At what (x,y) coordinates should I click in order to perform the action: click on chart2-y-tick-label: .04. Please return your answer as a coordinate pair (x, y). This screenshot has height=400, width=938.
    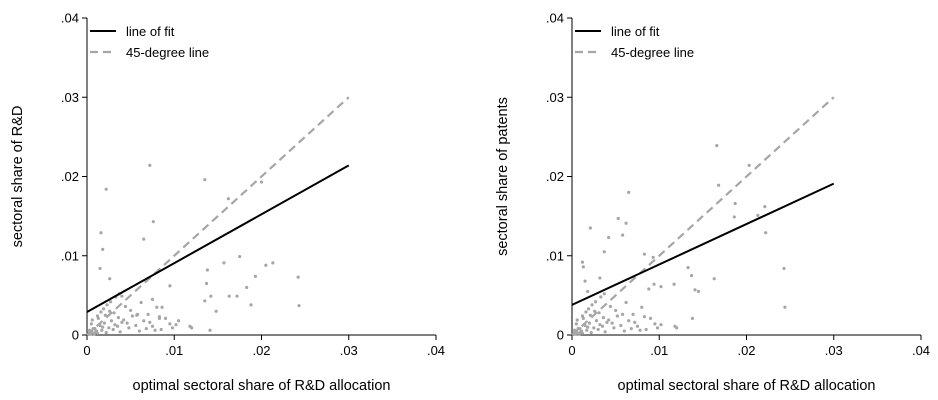
    Looking at the image, I should click on (555, 18).